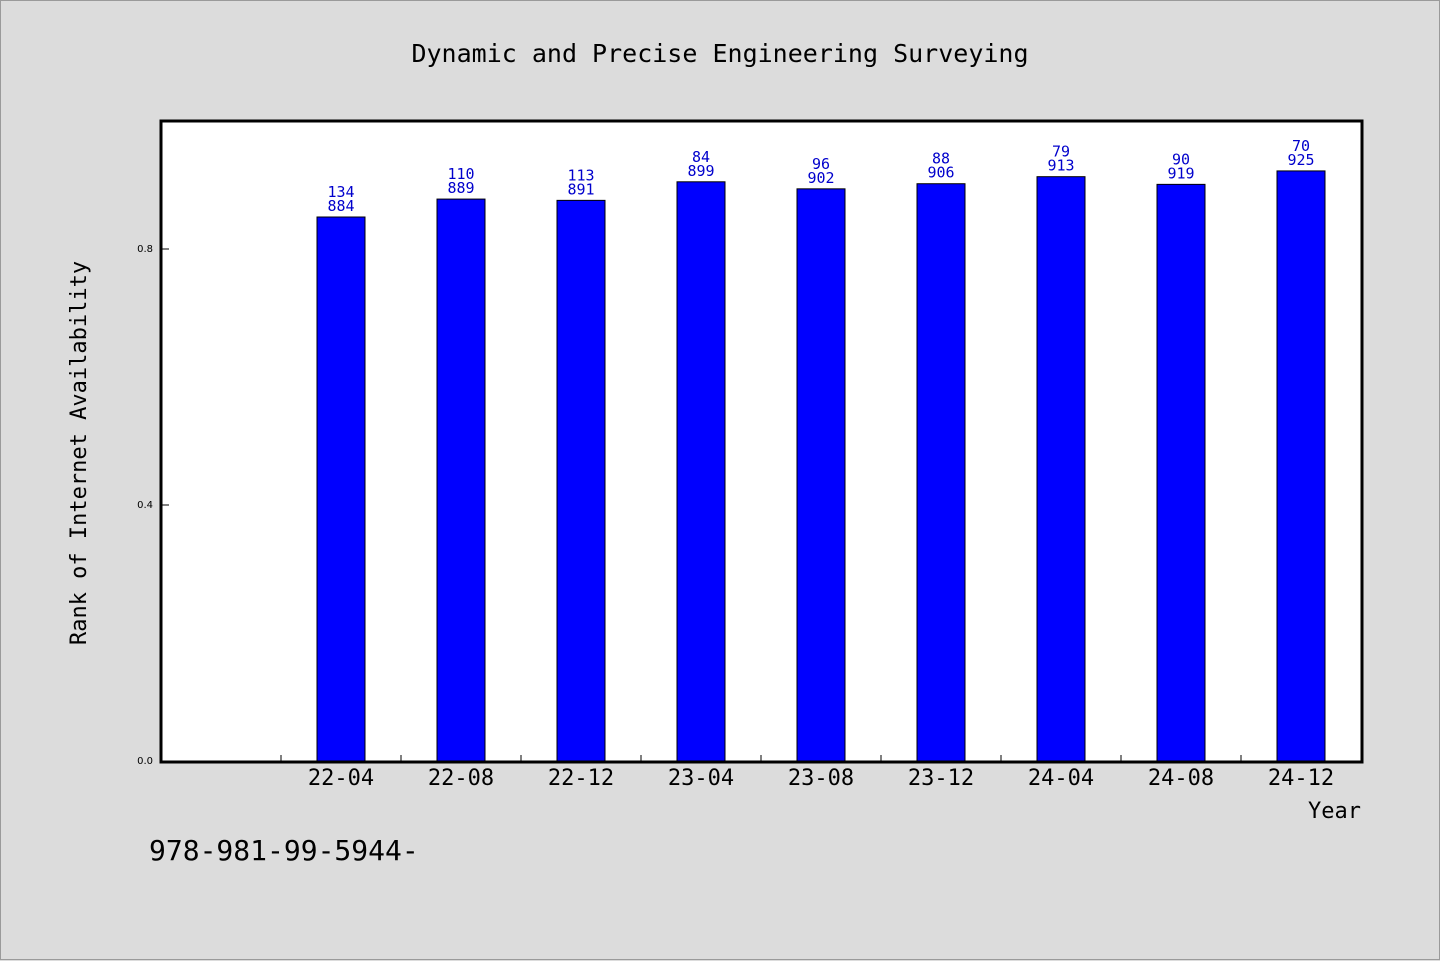  What do you see at coordinates (145, 761) in the screenshot?
I see `y-tick-label: 0.0` at bounding box center [145, 761].